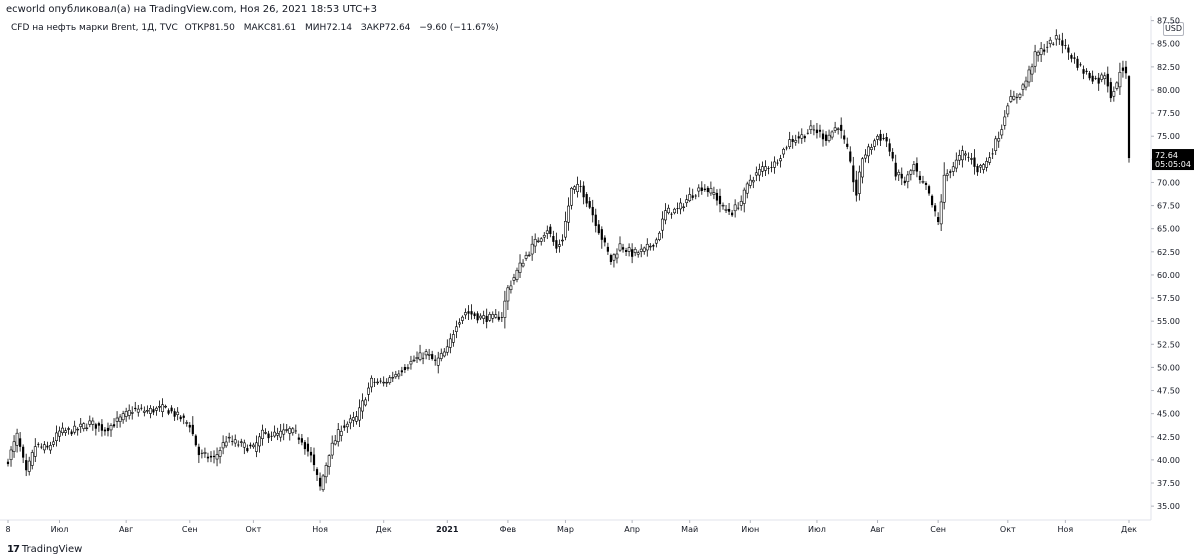 This screenshot has width=1200, height=560. What do you see at coordinates (94, 28) in the screenshot?
I see `symbol-name: CFD на нефть марки Brent, 1Д, TVC` at bounding box center [94, 28].